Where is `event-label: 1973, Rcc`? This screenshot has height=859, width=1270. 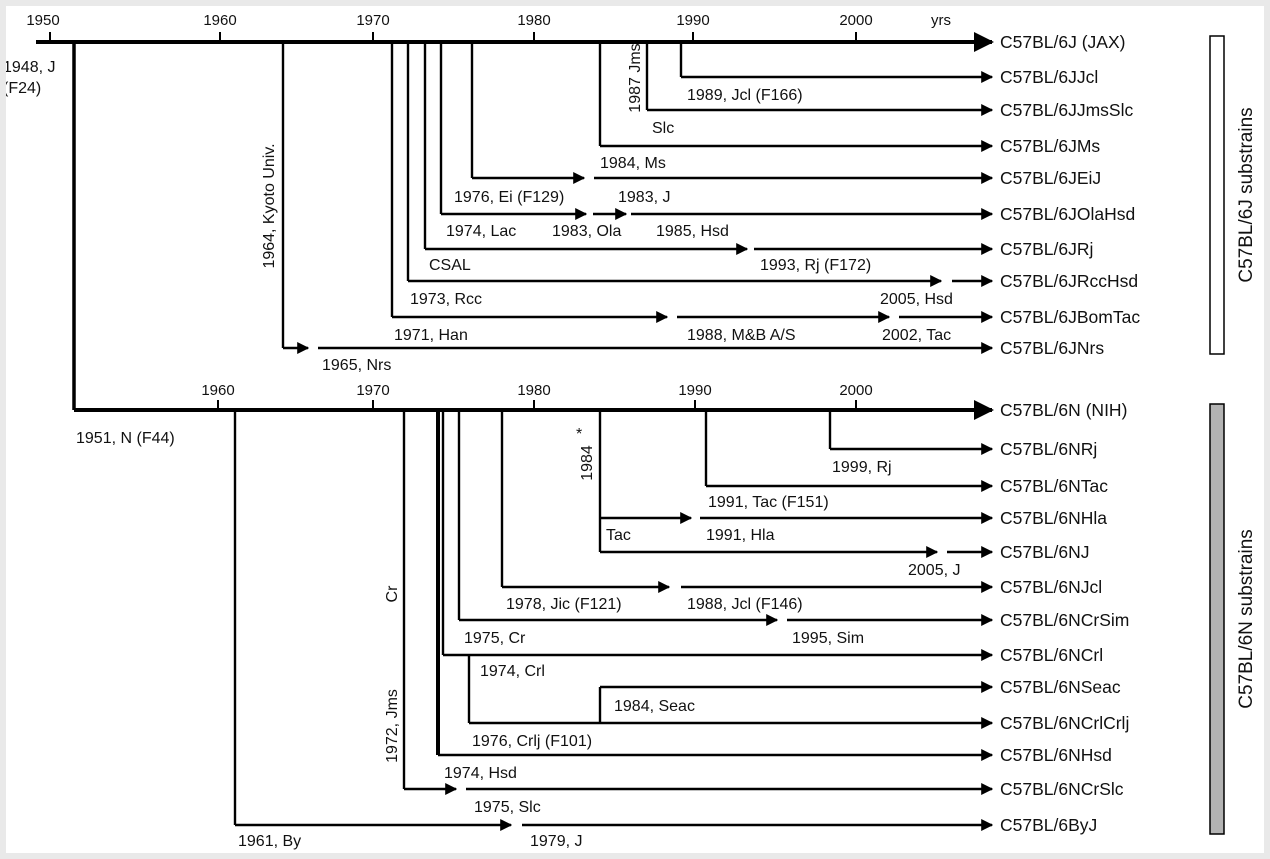
event-label: 1973, Rcc is located at coordinates (446, 299).